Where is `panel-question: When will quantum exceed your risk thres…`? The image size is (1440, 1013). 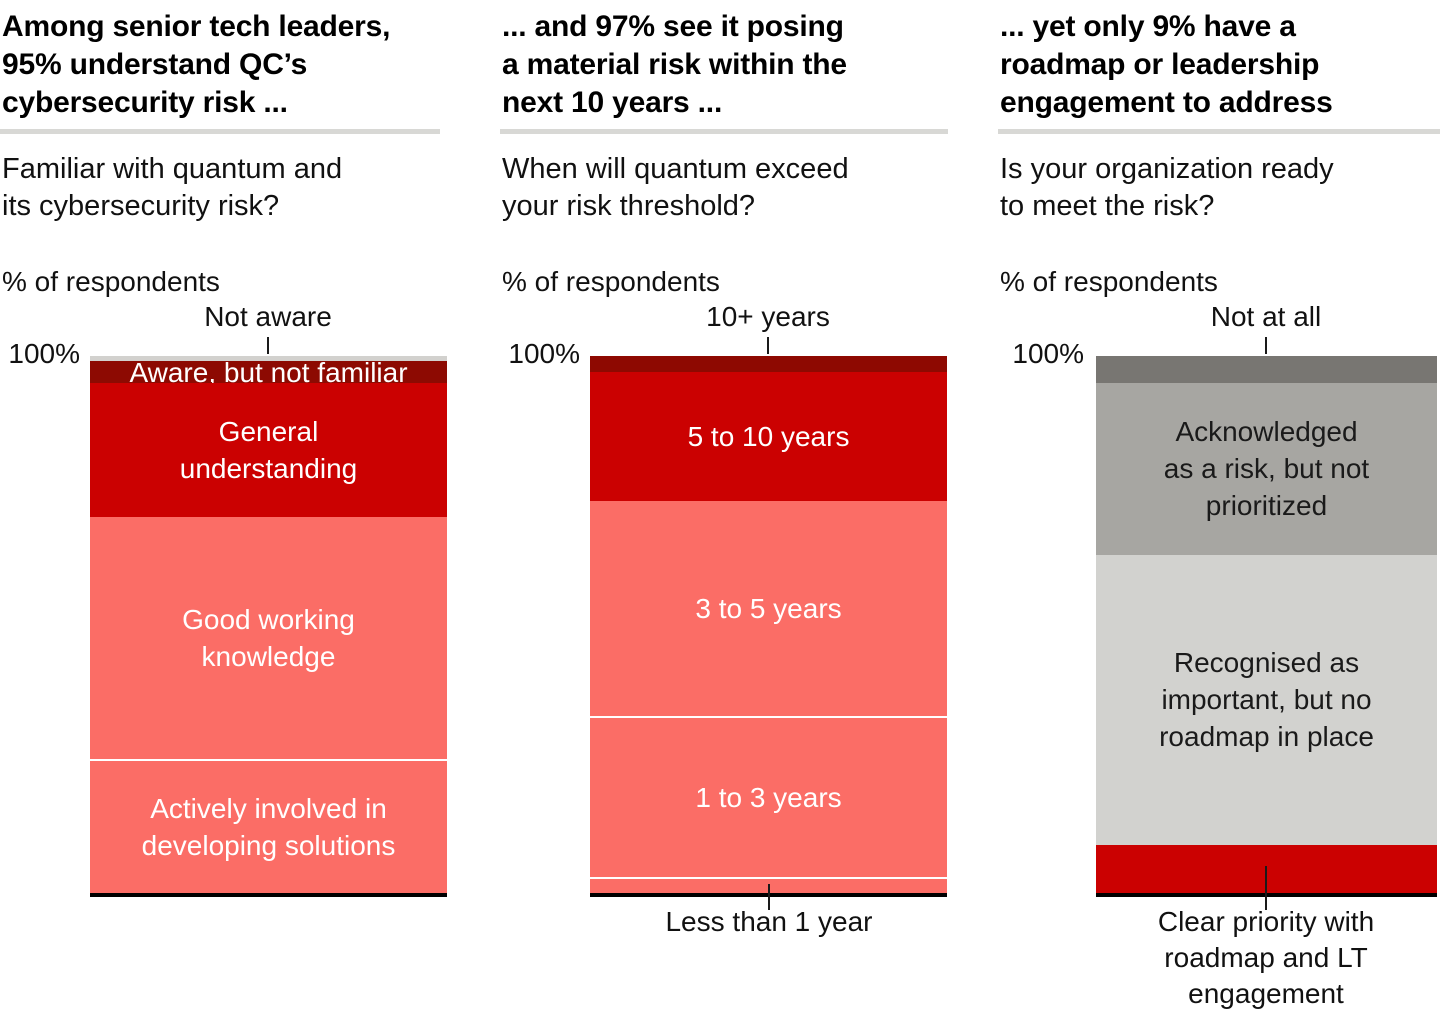 panel-question: When will quantum exceed your risk thres… is located at coordinates (675, 187).